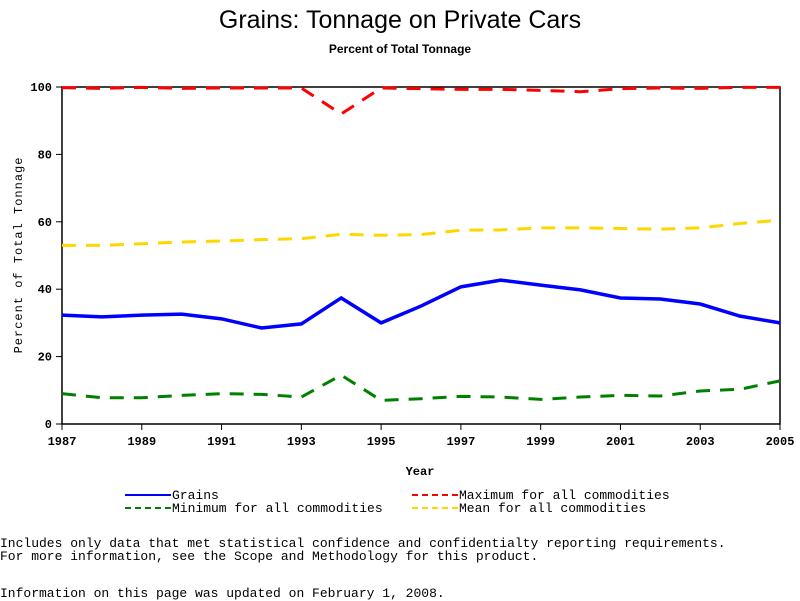  Describe the element at coordinates (460, 442) in the screenshot. I see `x-tick-label: 1997` at that location.